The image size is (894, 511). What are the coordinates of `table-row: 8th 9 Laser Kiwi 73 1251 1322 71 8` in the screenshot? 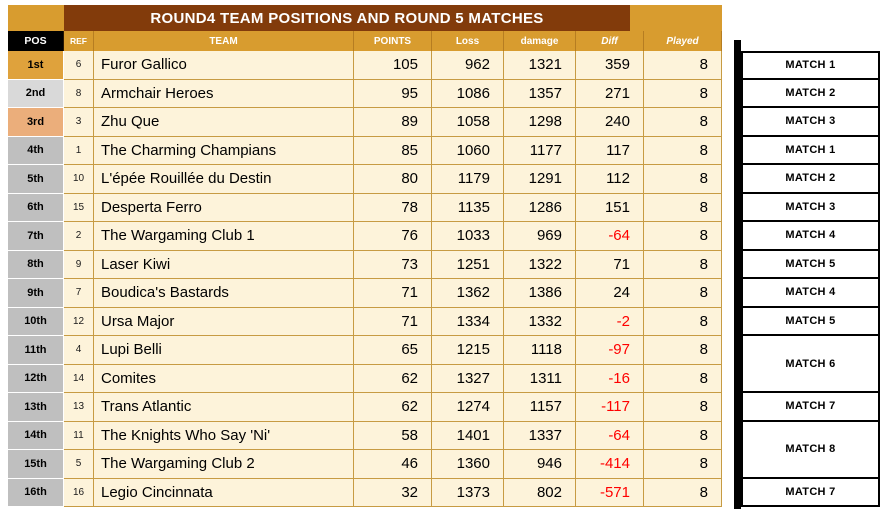 It's located at (365, 264).